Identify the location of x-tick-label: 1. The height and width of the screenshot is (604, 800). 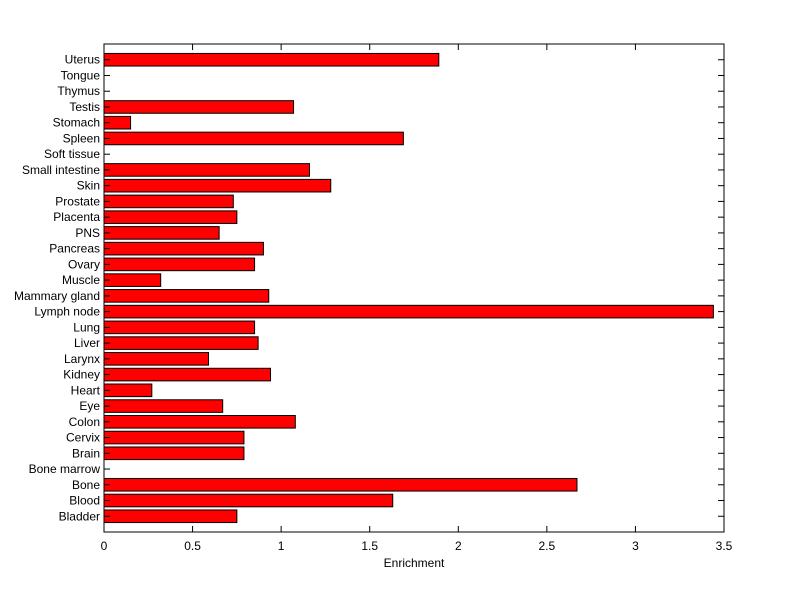
(281, 546).